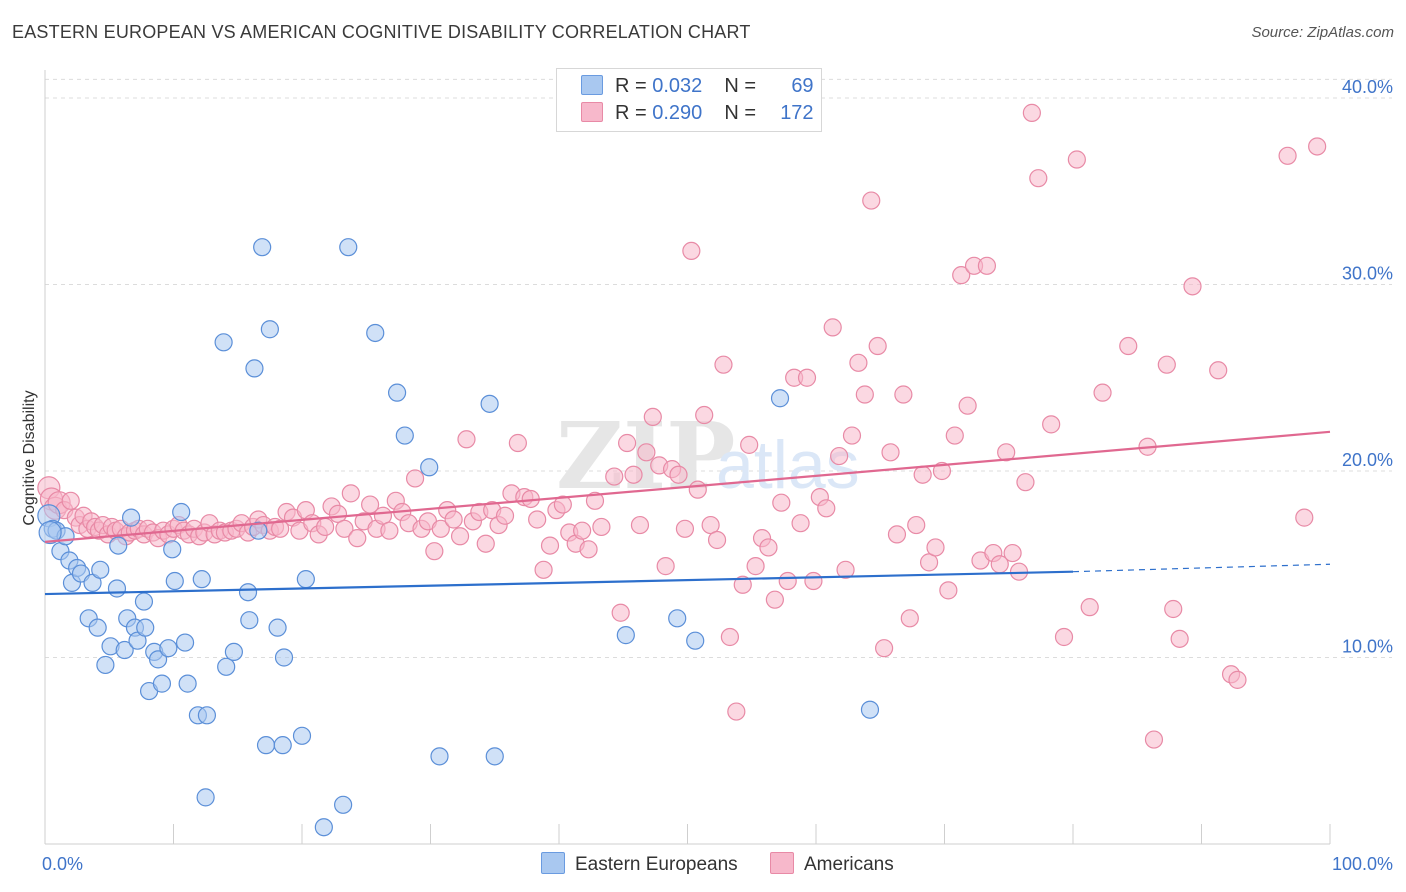  Describe the element at coordinates (697, 87) in the screenshot. I see `stats-row-eastern-europeans: R = 0.032 N = 69` at that location.